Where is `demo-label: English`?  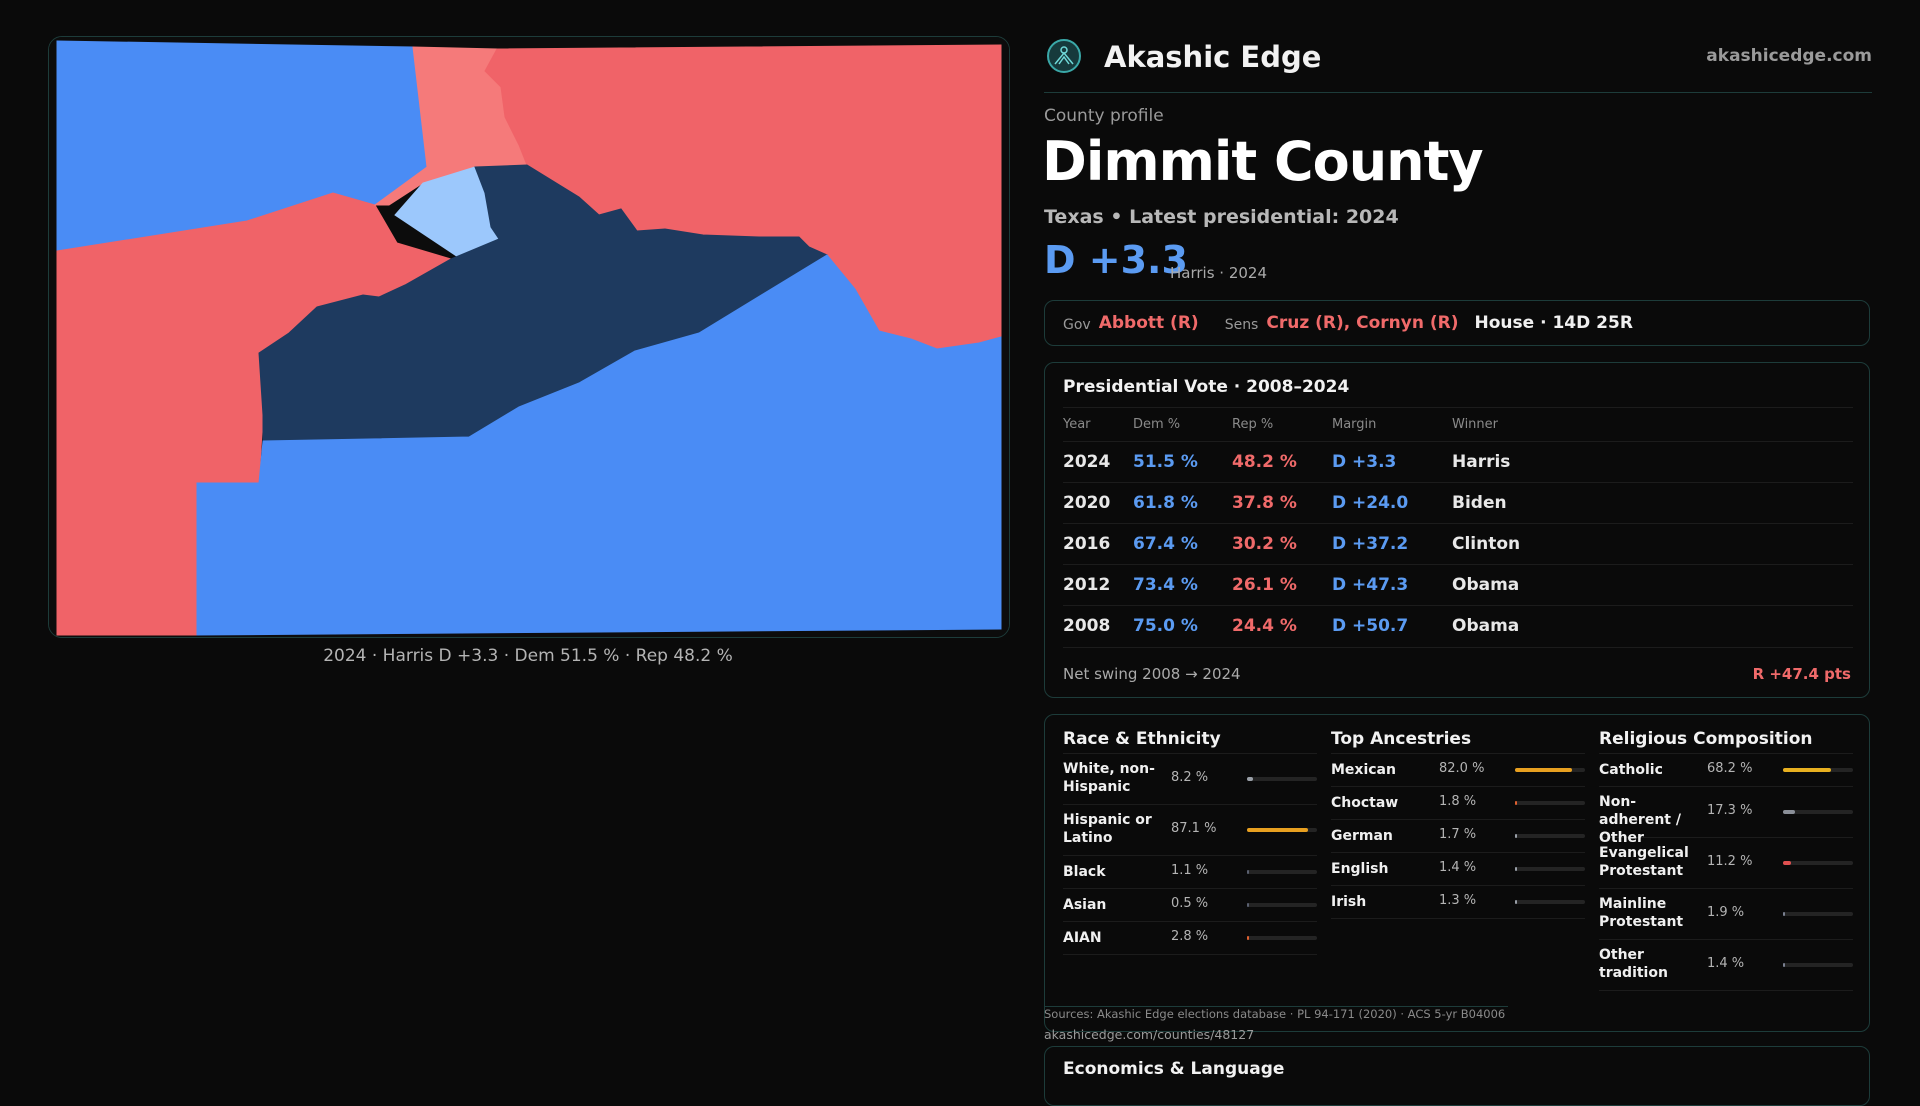 demo-label: English is located at coordinates (1360, 869).